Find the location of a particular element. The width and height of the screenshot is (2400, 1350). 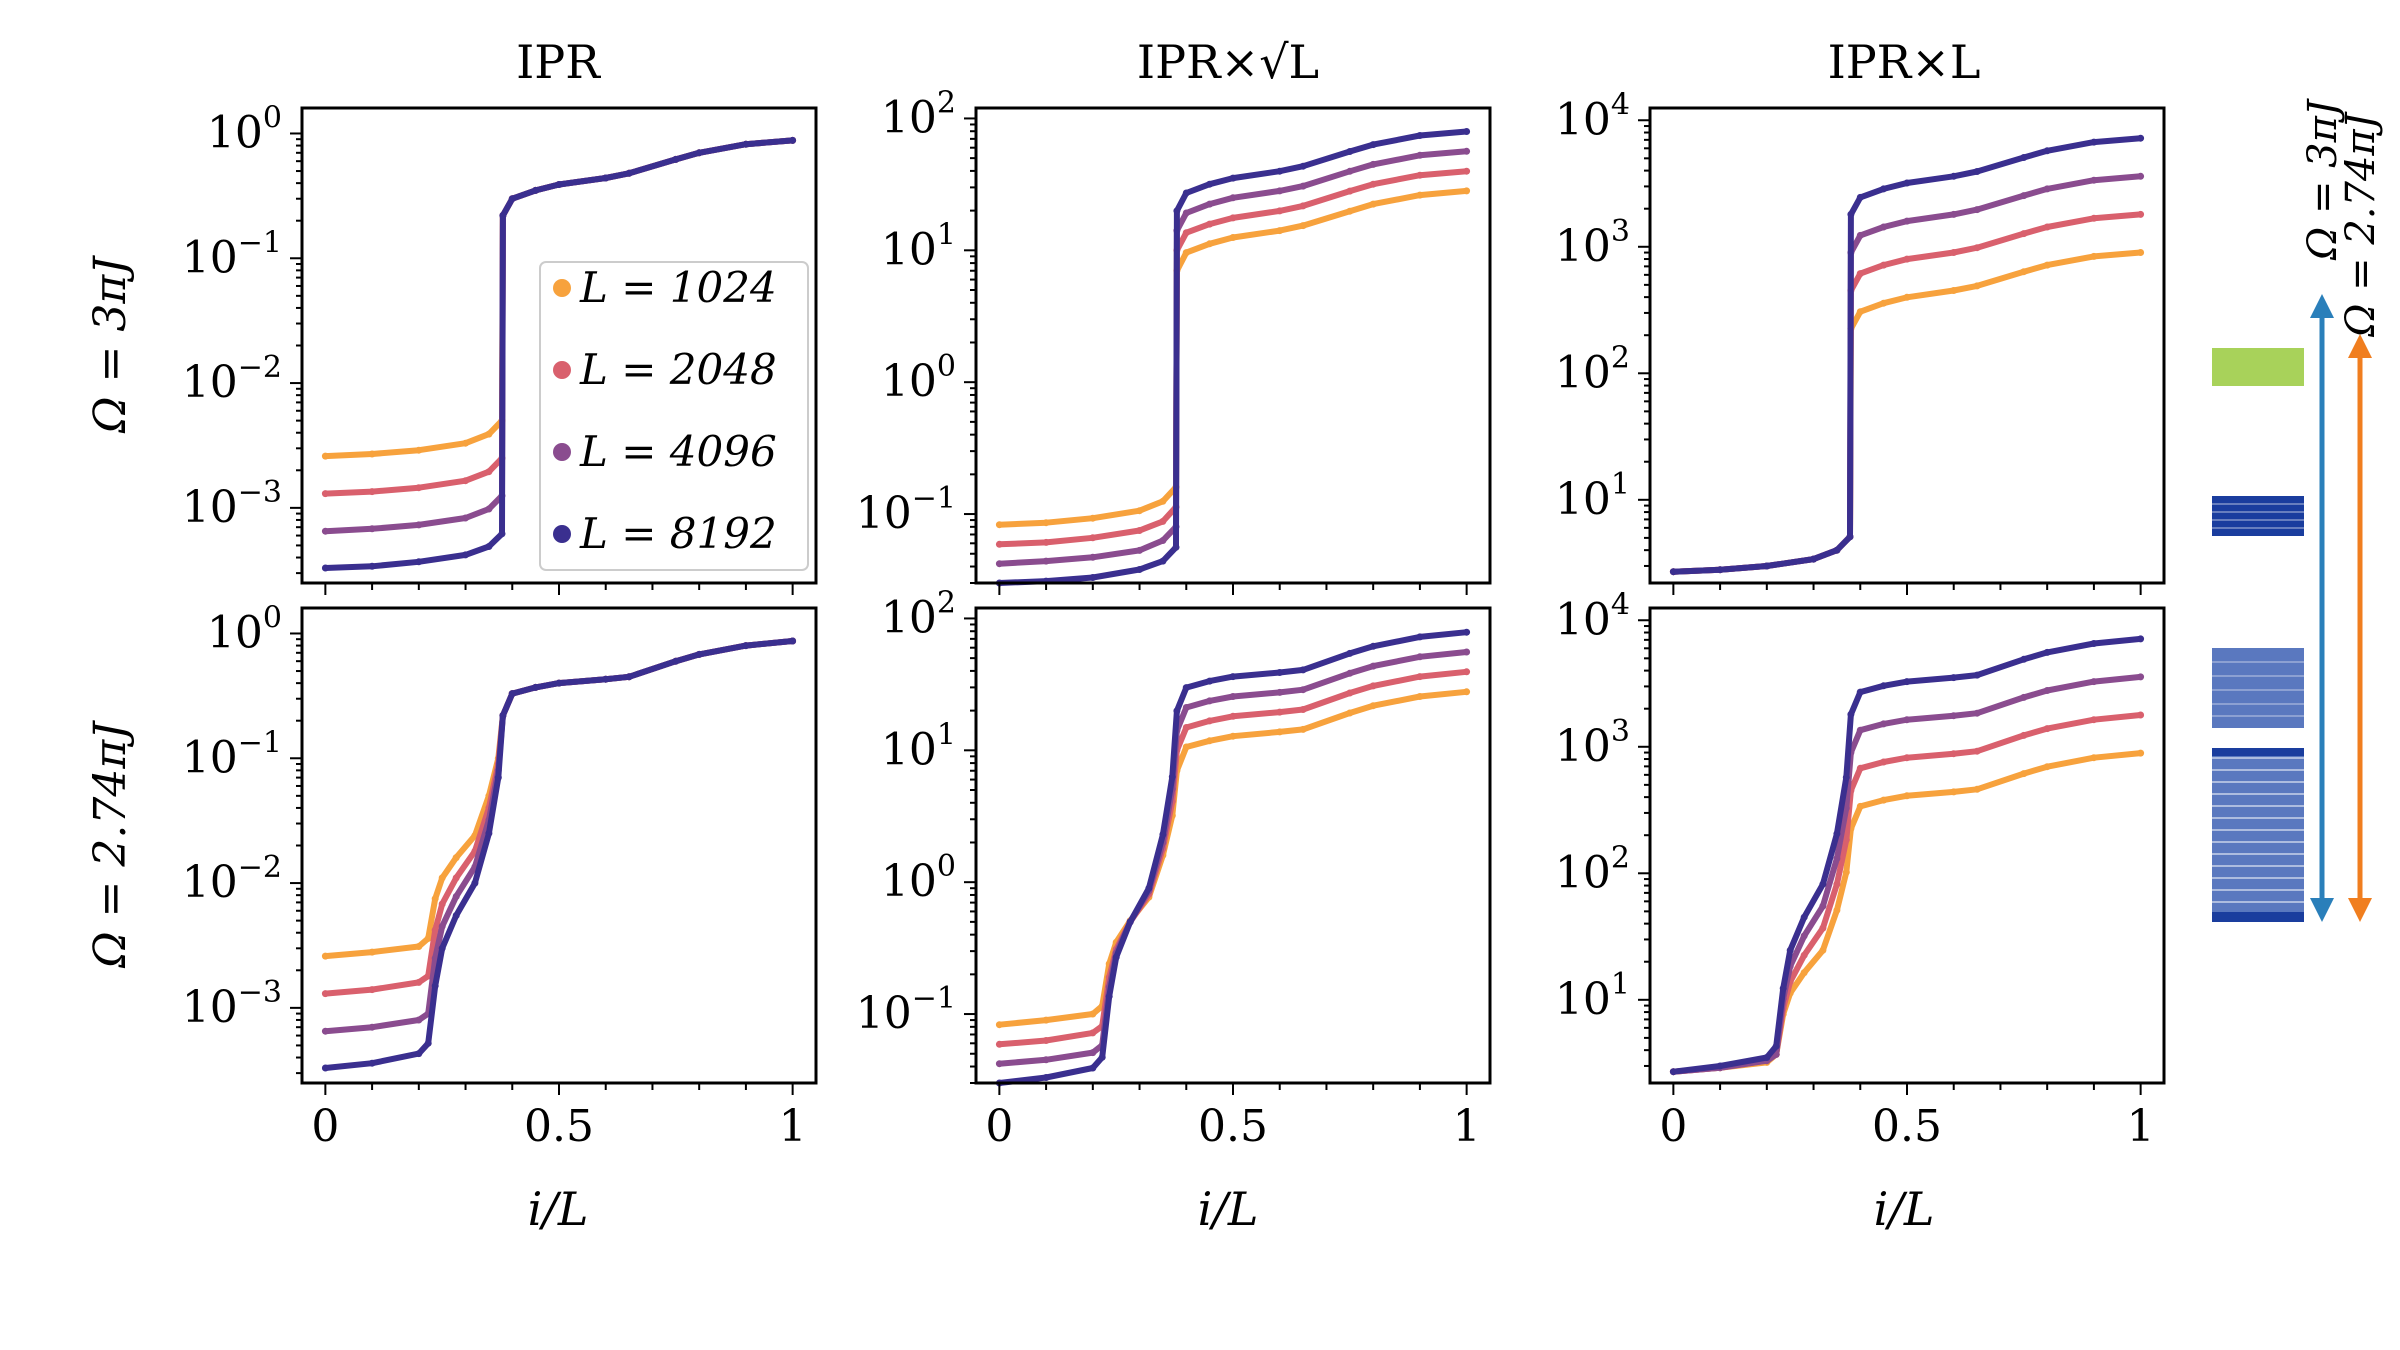

arrow-head-orange-bottom is located at coordinates (2360, 910).